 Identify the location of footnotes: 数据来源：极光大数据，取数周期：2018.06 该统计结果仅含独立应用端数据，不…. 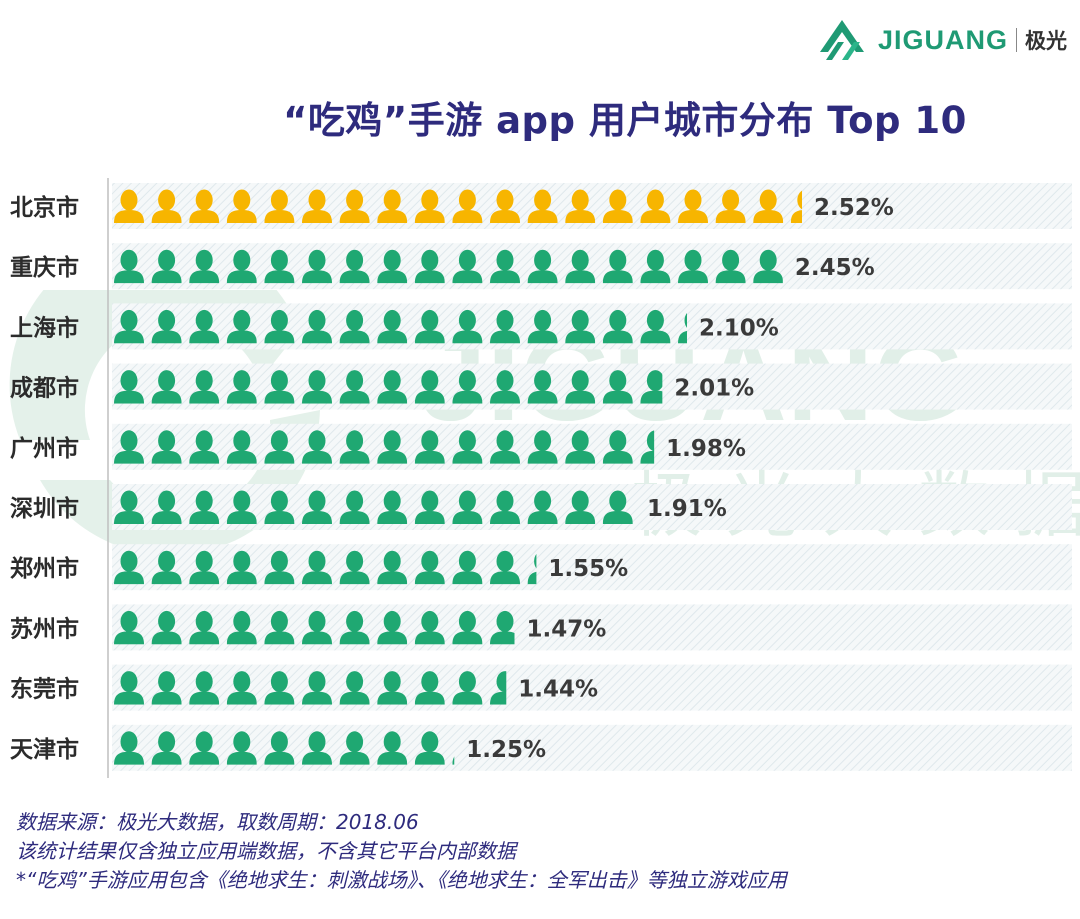
(401, 851).